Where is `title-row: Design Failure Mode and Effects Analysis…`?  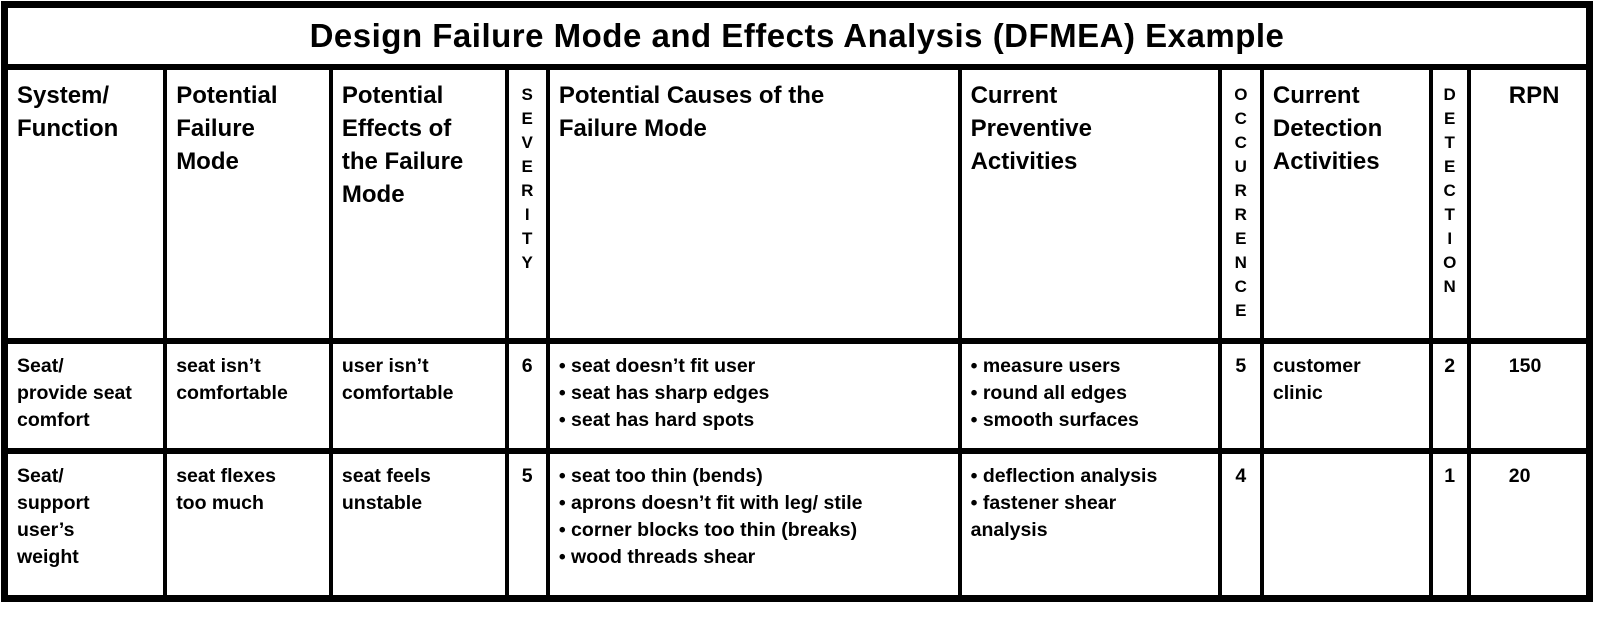 title-row: Design Failure Mode and Effects Analysis… is located at coordinates (797, 36).